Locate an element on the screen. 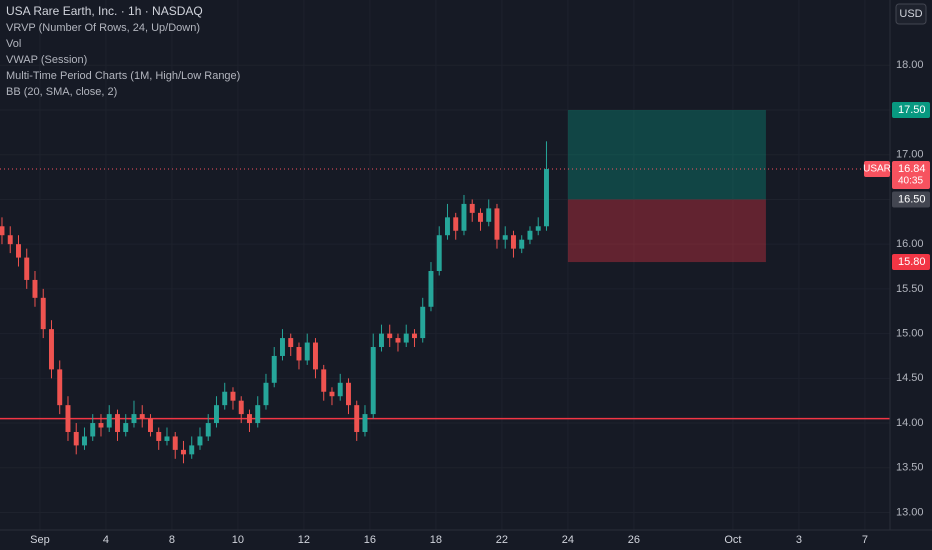 This screenshot has height=550, width=932. y-tick-label: 14.00 is located at coordinates (910, 423).